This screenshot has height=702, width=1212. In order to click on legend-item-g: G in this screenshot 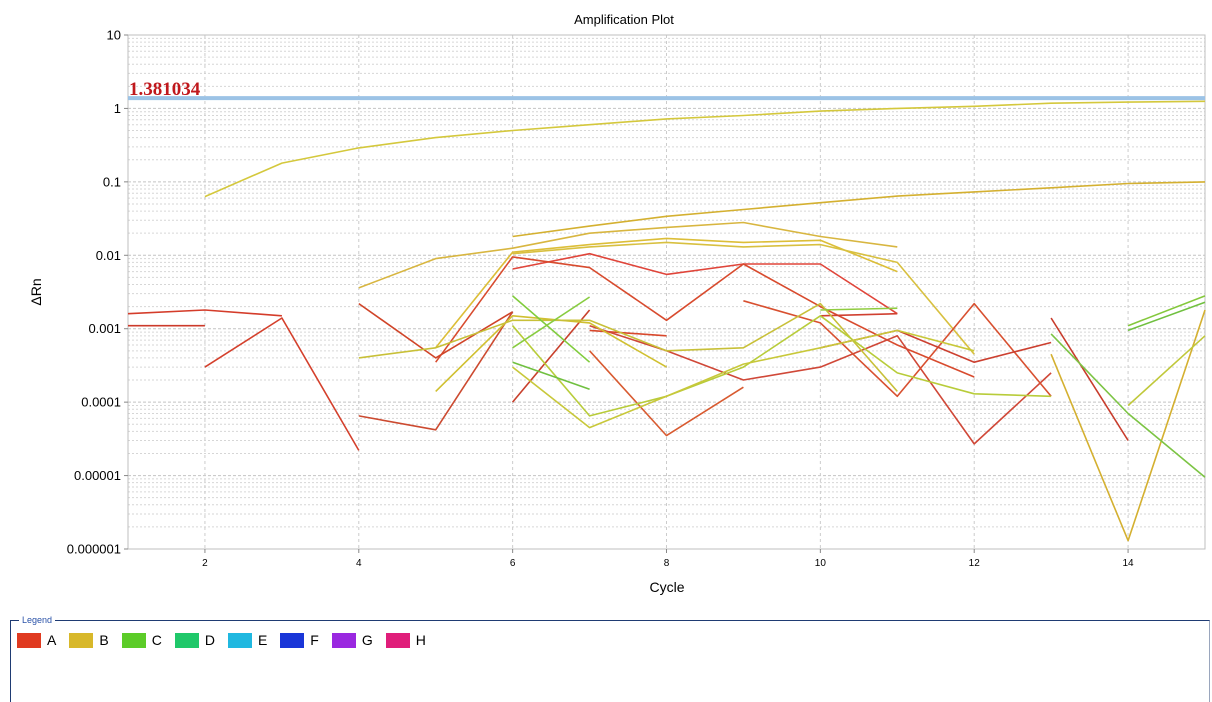, I will do `click(352, 640)`.